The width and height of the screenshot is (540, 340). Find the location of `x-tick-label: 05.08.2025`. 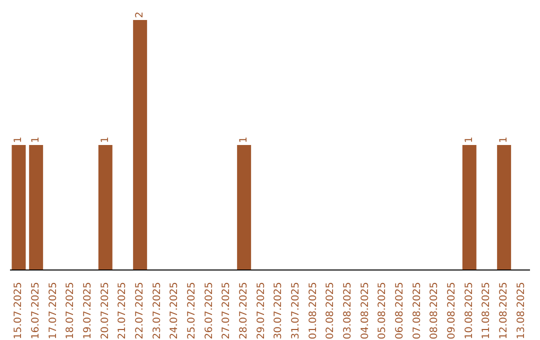

x-tick-label: 05.08.2025 is located at coordinates (382, 311).